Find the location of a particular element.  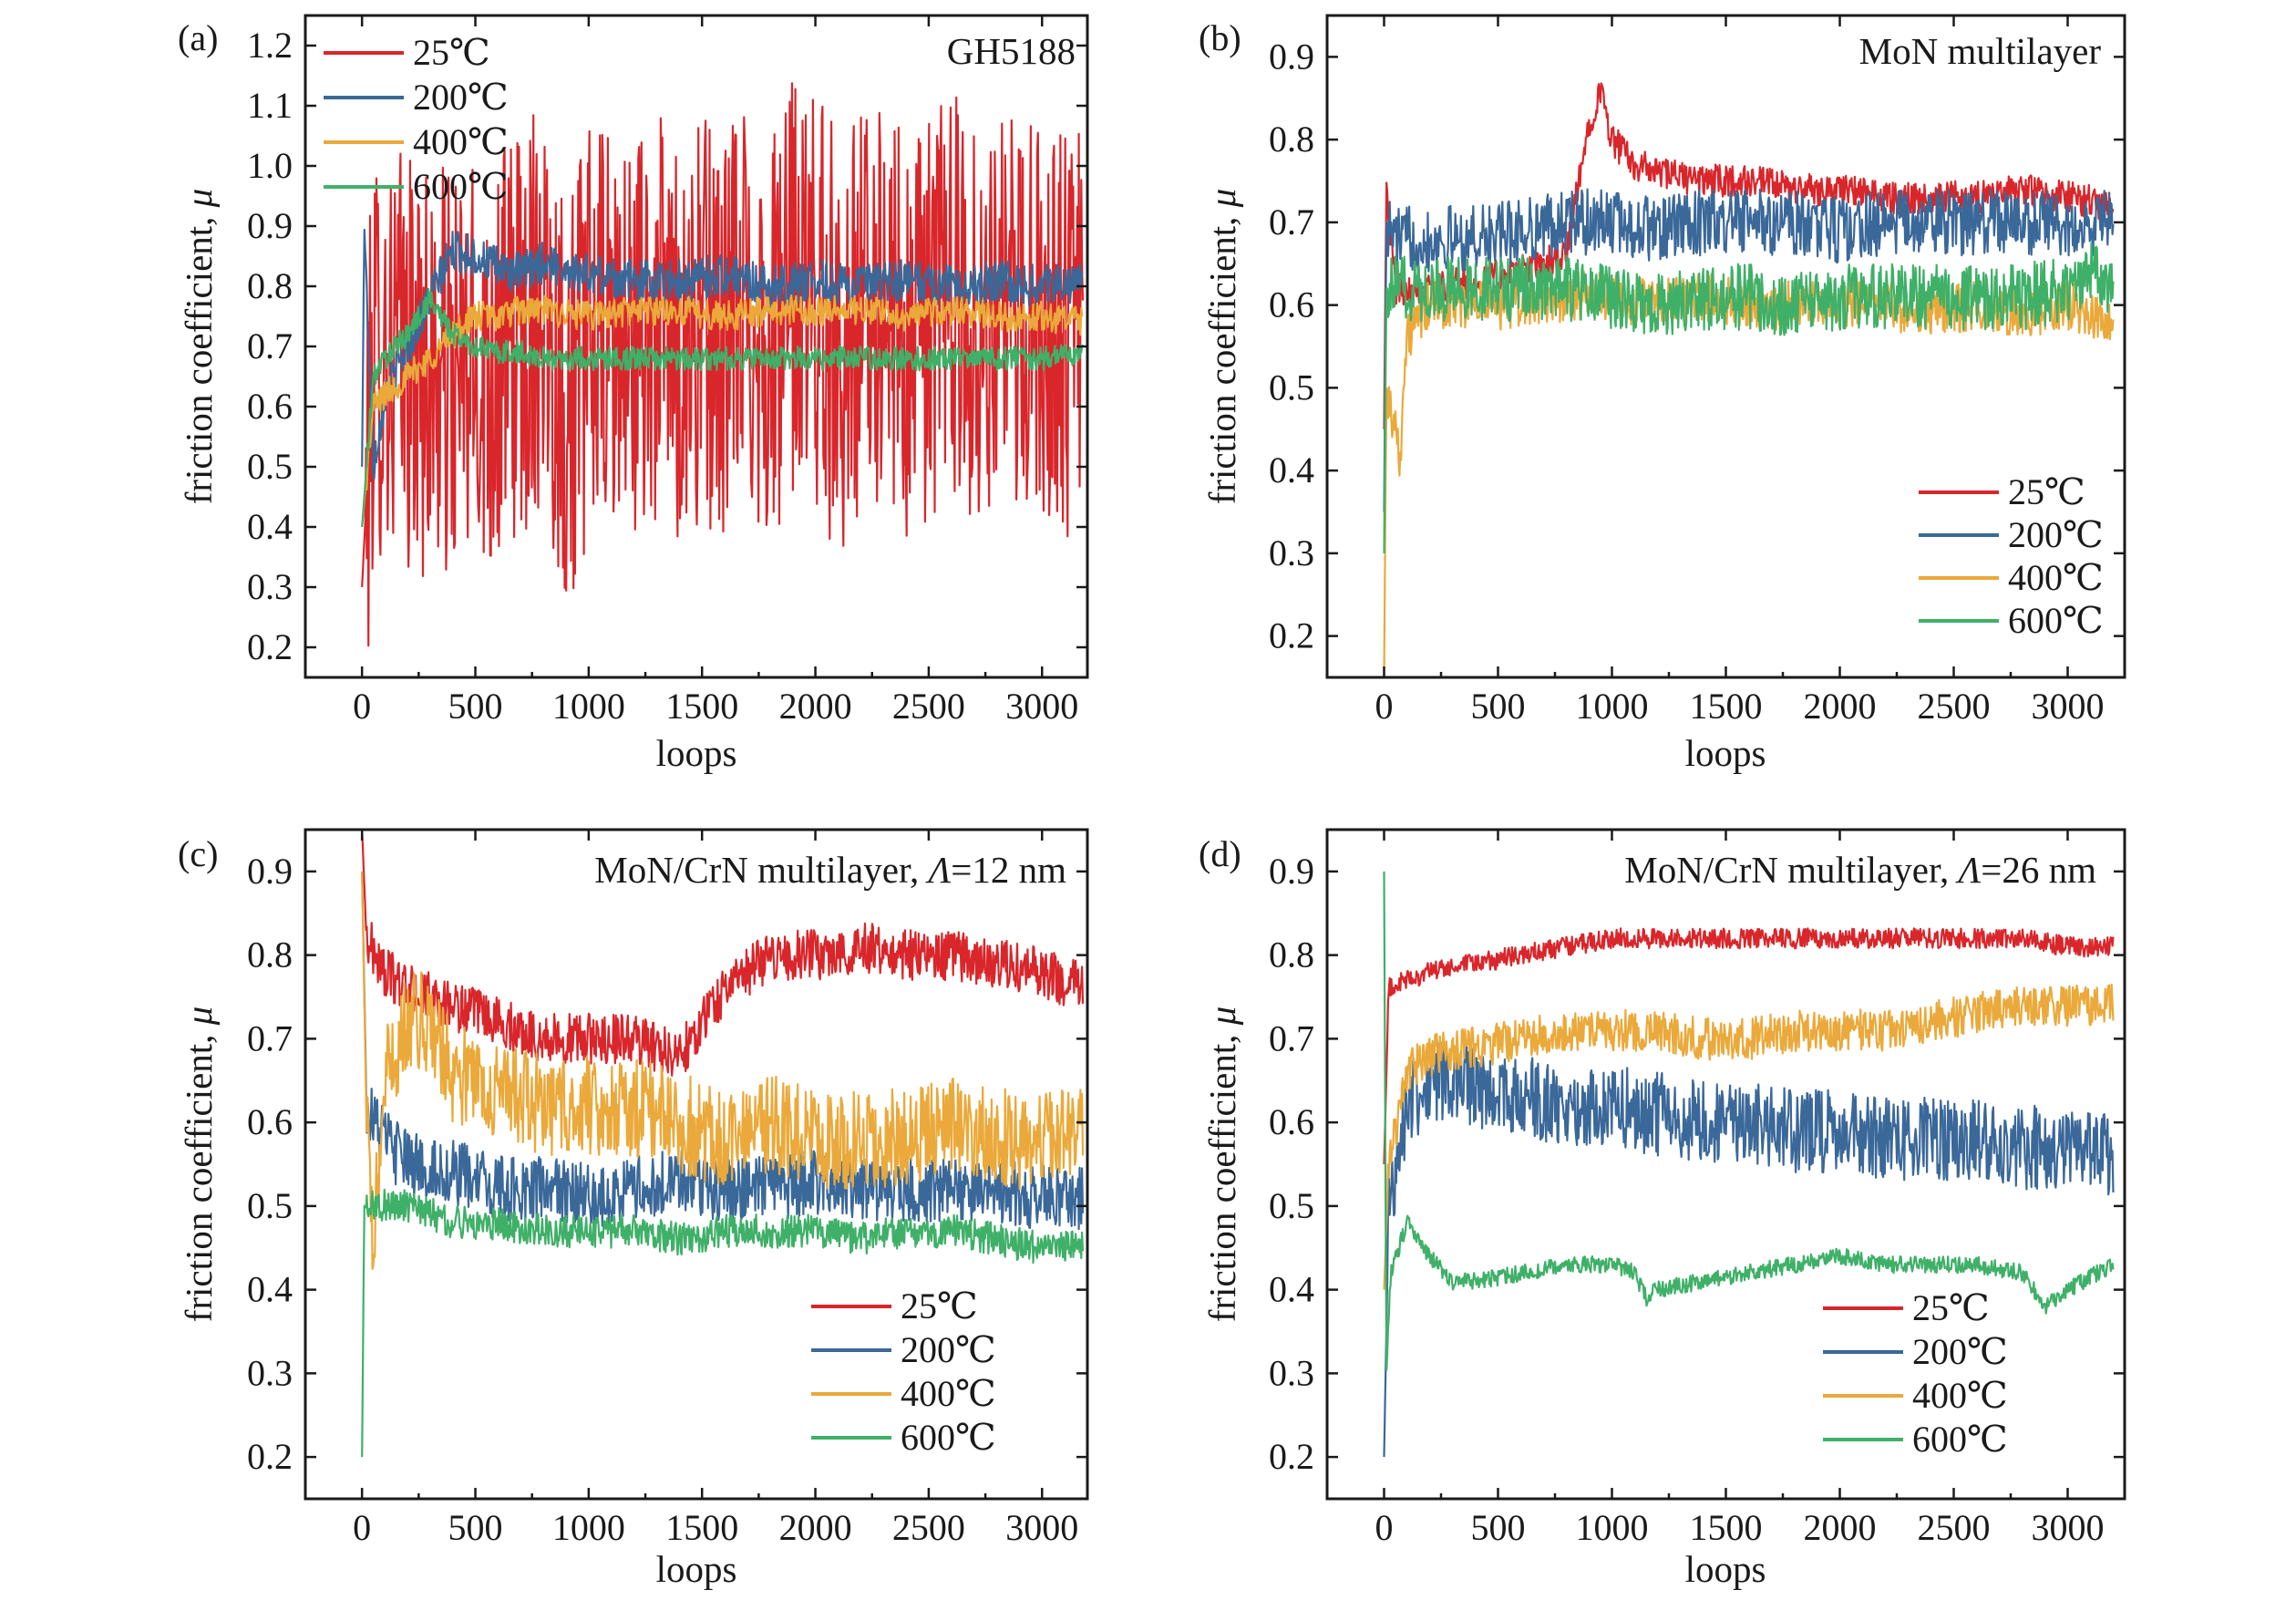

panel-label: (a) is located at coordinates (198, 37).